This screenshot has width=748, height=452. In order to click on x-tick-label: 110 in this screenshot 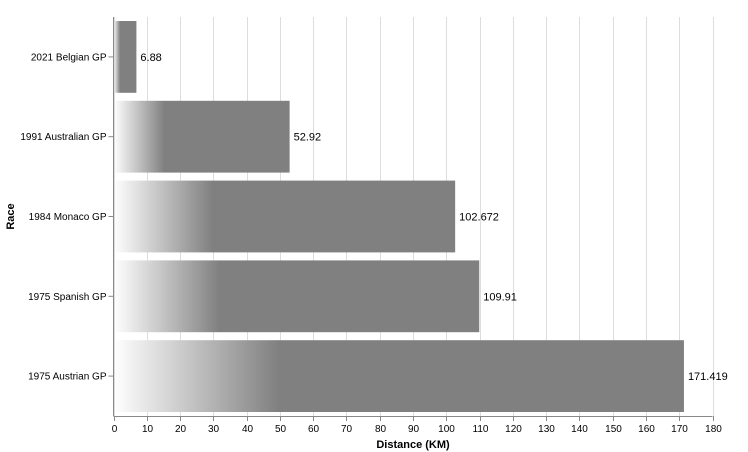, I will do `click(481, 429)`.